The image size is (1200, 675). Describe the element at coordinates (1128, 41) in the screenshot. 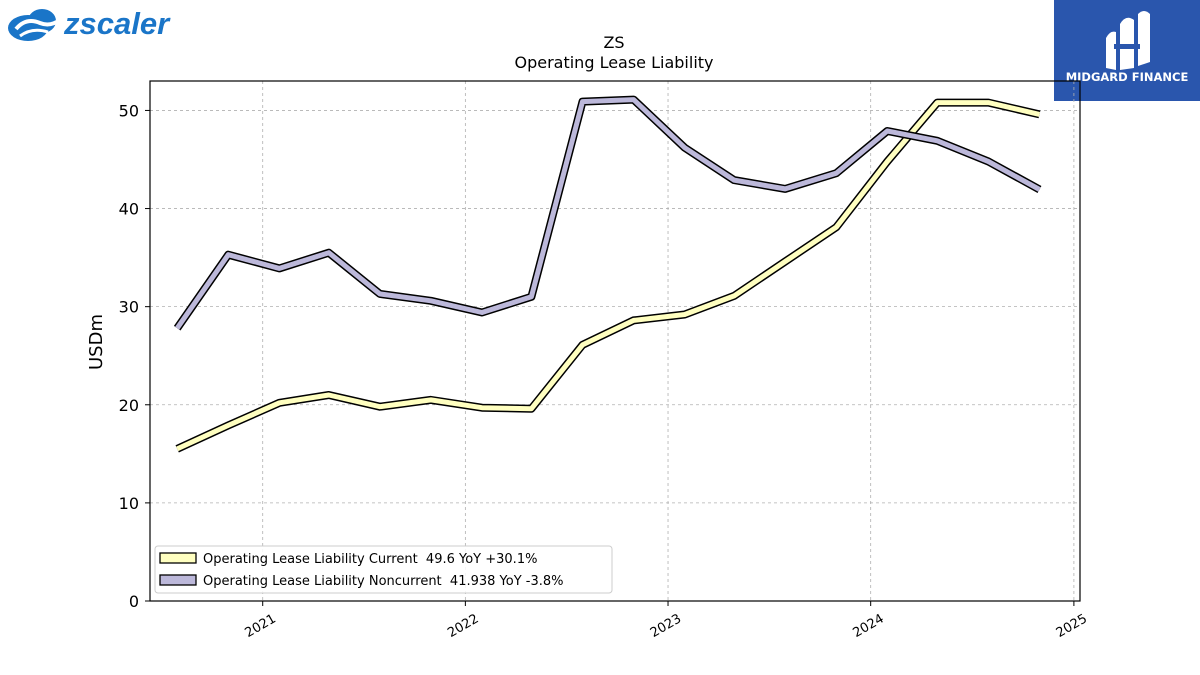

I see `midgard-emblem-icon` at that location.